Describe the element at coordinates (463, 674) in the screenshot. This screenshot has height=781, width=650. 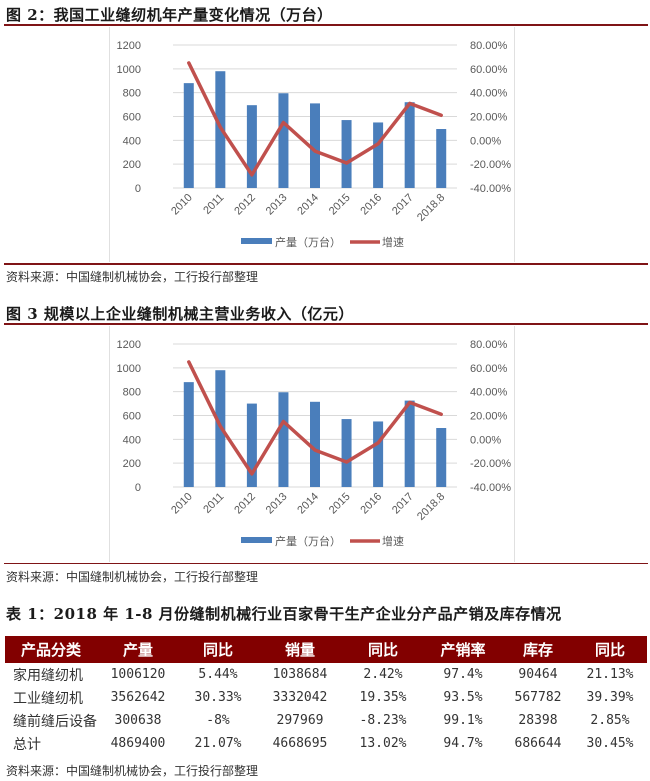
I see `cell-sell-through: 97.4%` at that location.